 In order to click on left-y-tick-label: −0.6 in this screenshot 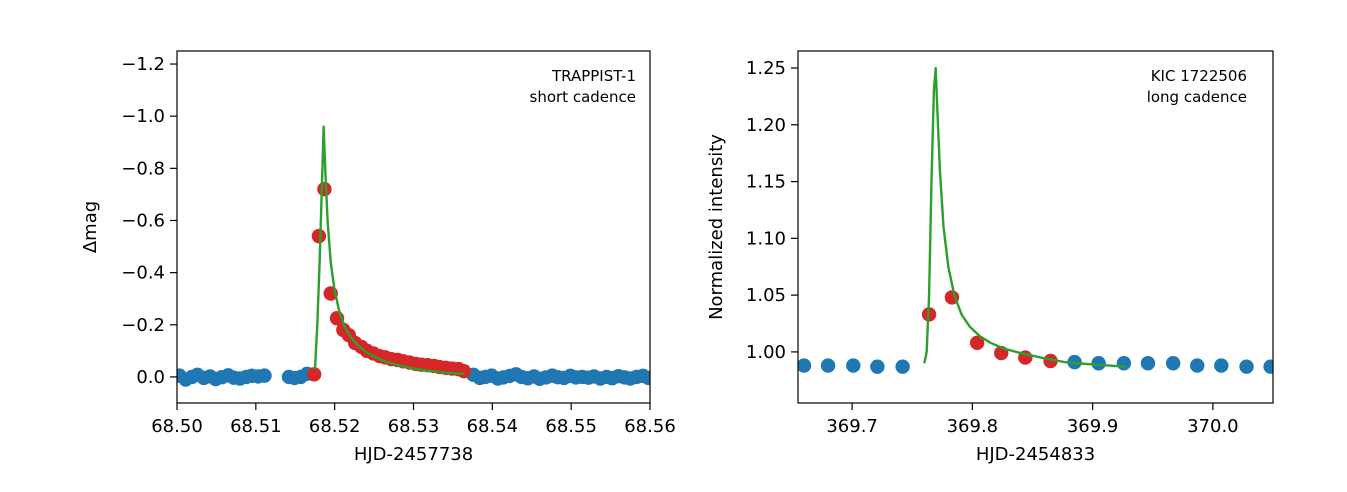, I will do `click(143, 220)`.